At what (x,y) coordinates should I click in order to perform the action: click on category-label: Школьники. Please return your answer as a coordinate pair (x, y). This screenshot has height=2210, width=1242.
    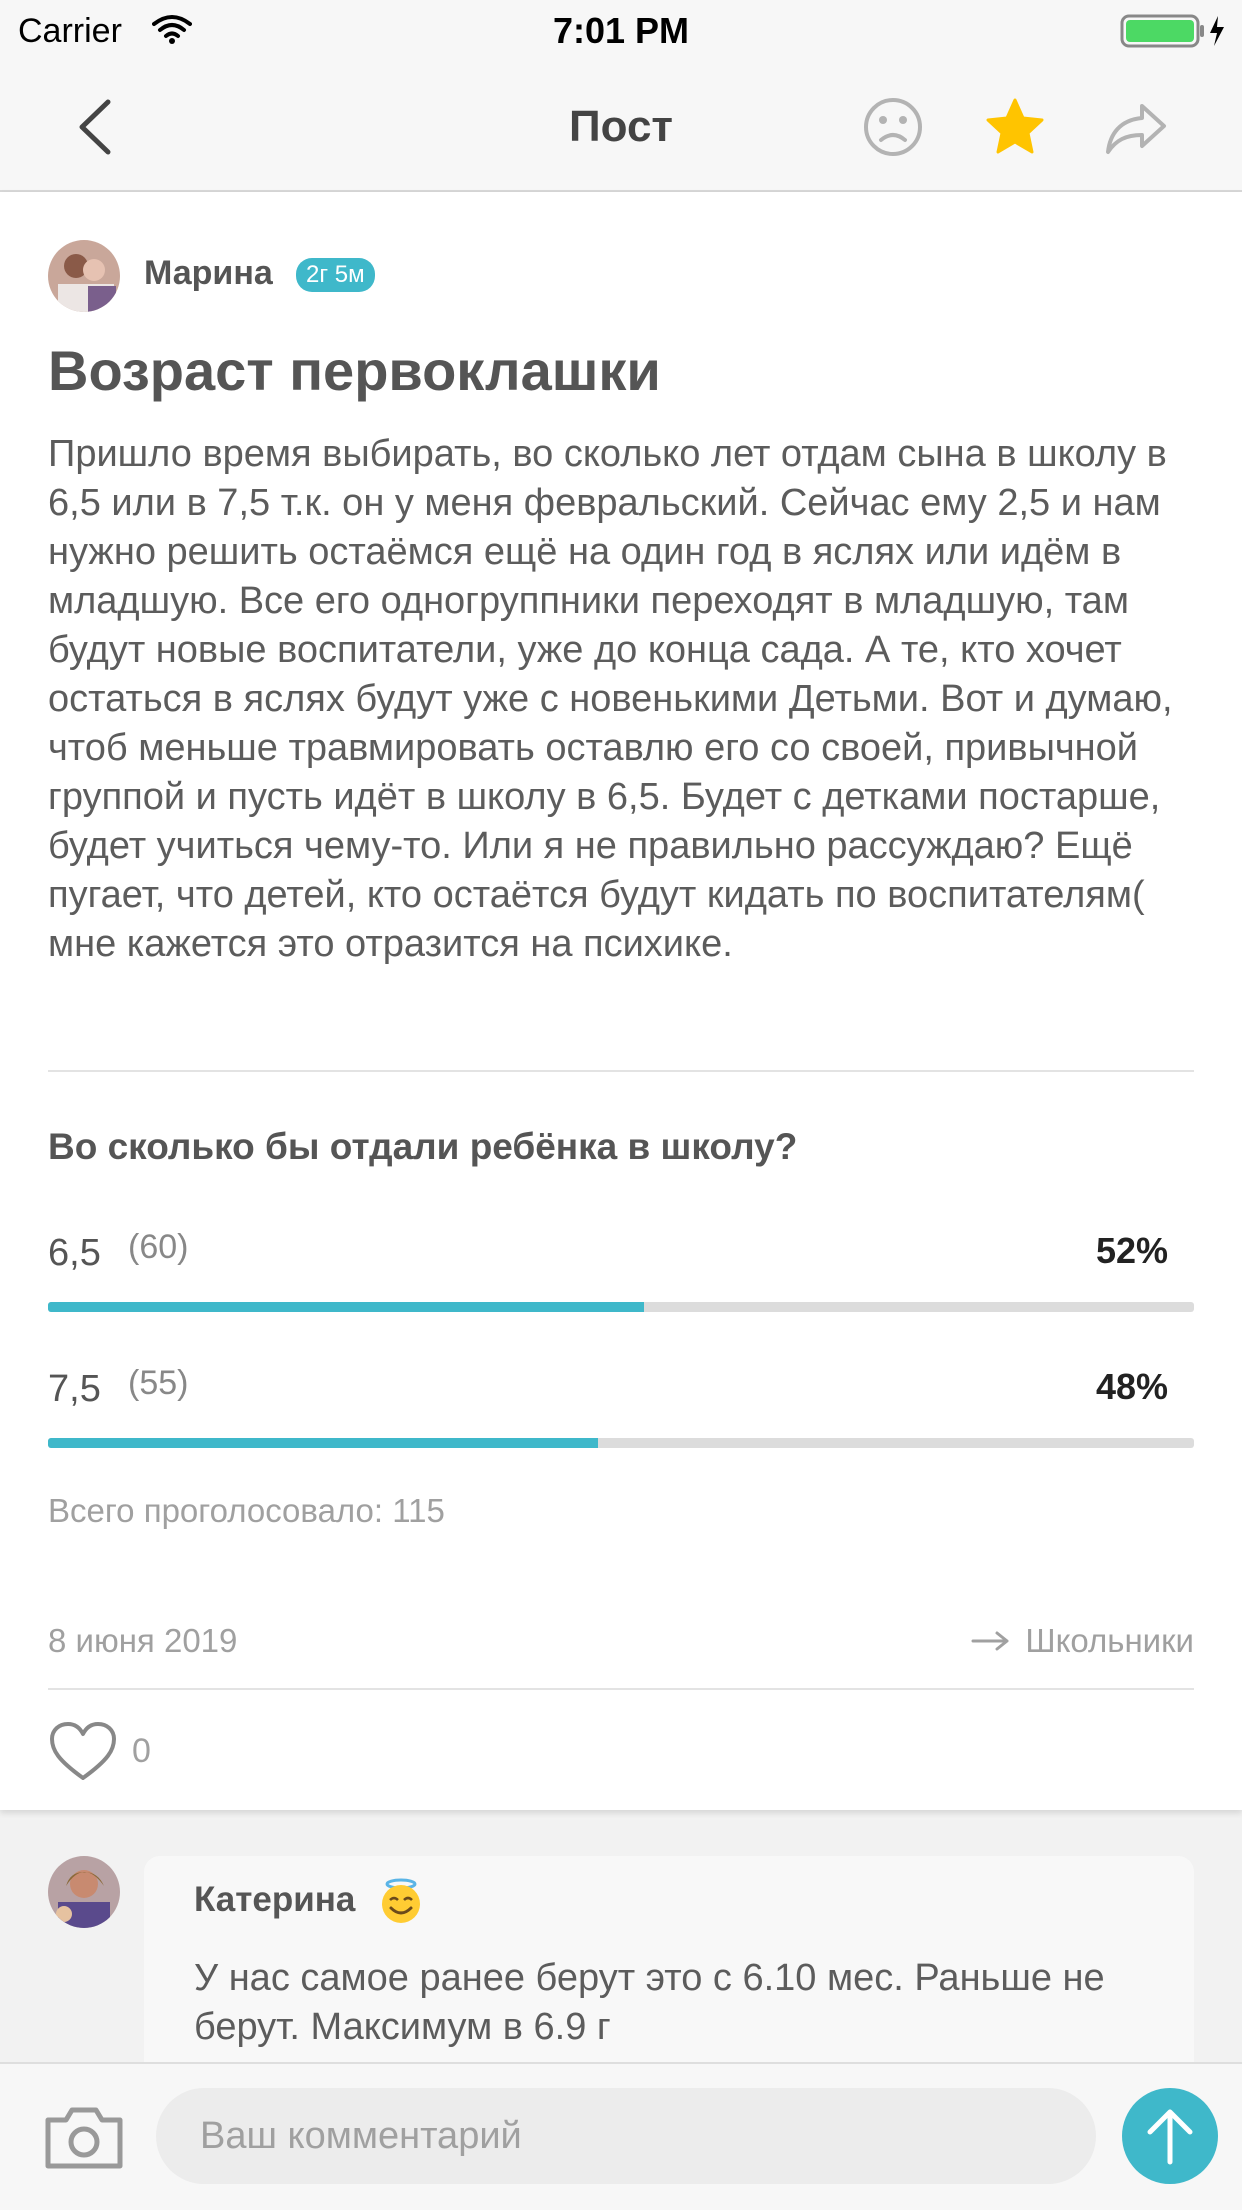
    Looking at the image, I should click on (1109, 1640).